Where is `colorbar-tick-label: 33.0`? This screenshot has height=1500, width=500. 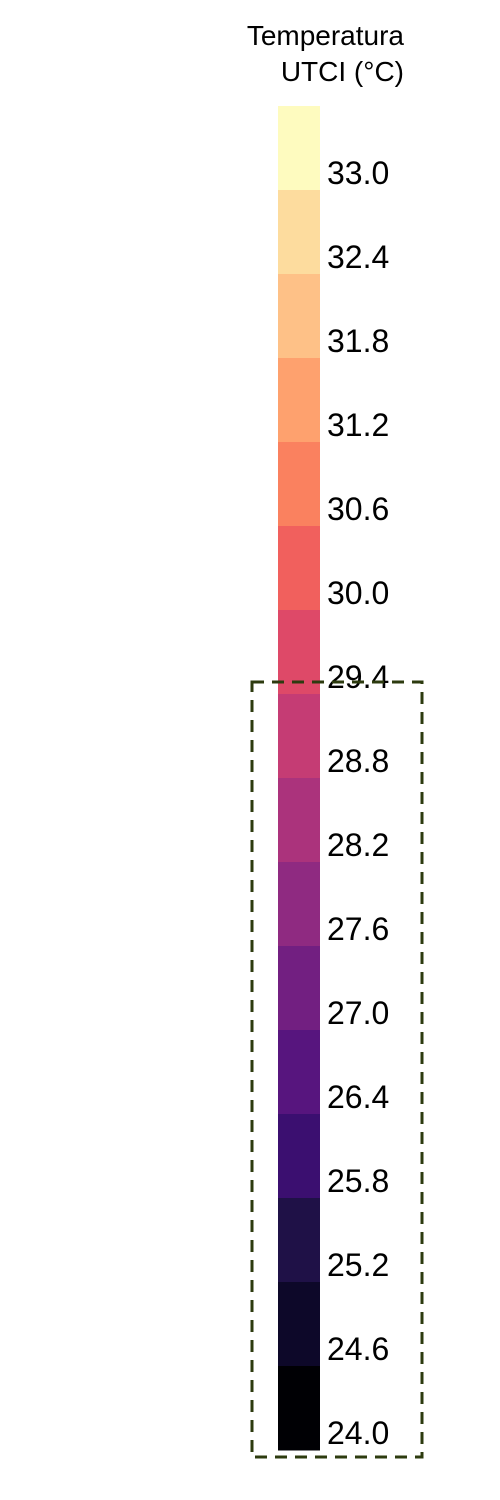 colorbar-tick-label: 33.0 is located at coordinates (358, 173).